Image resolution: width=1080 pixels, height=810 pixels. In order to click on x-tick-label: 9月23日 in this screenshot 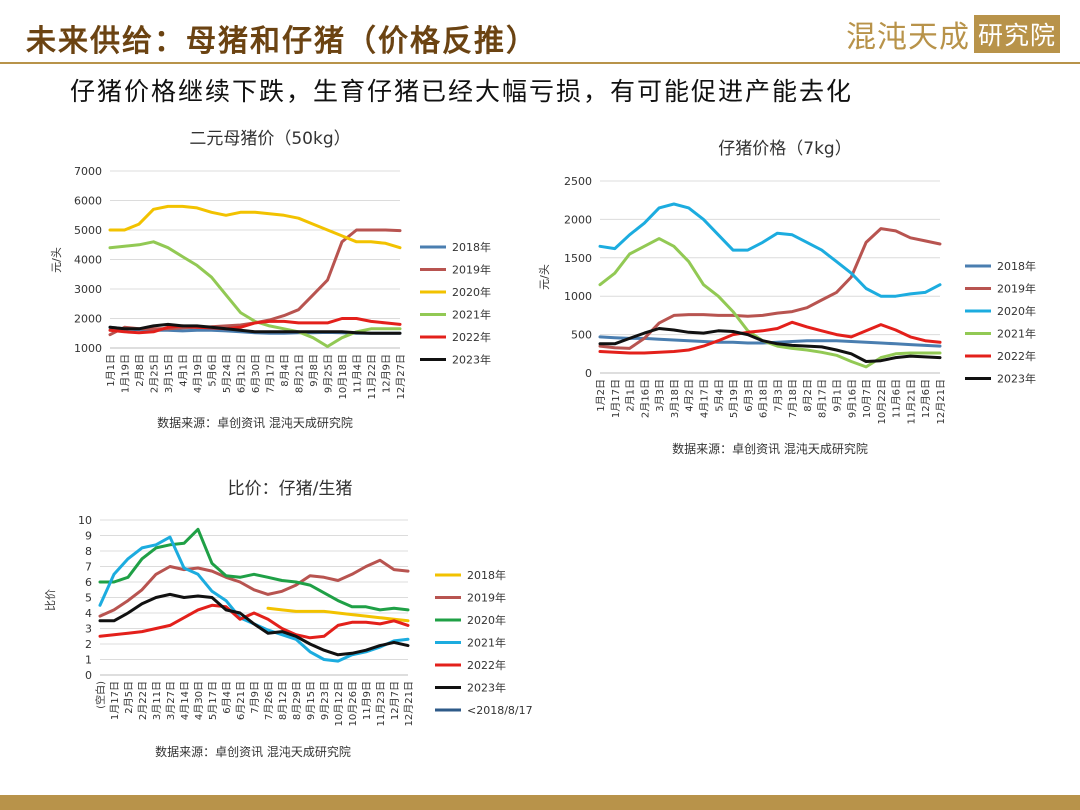, I will do `click(325, 700)`.